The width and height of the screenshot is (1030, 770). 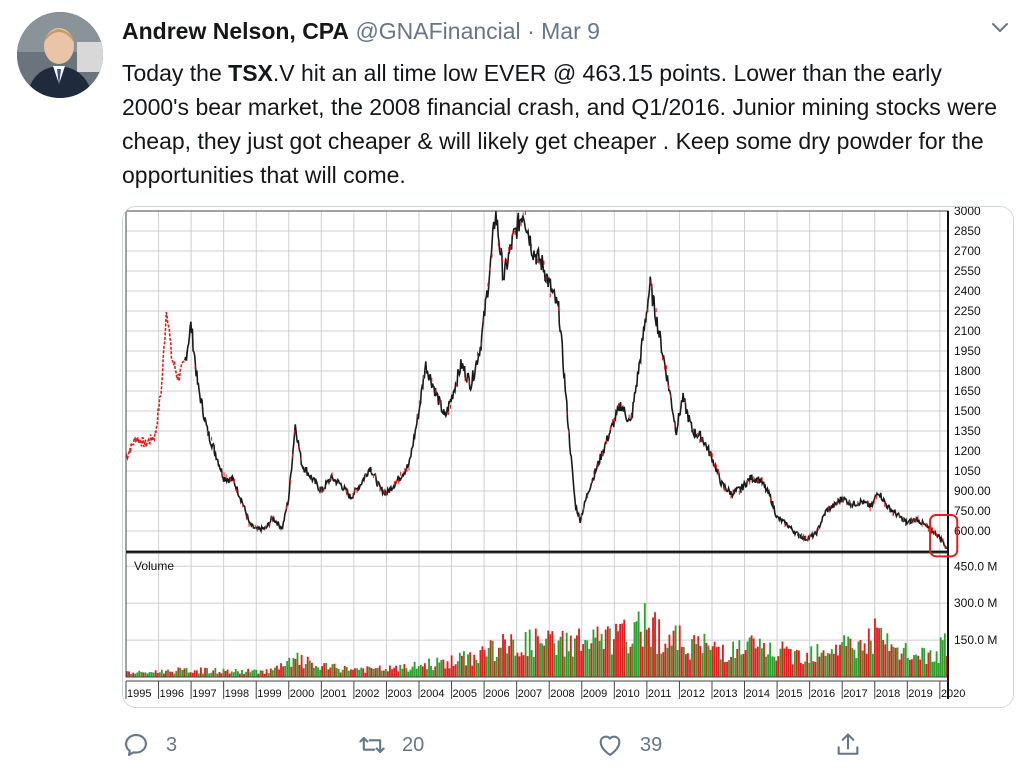 What do you see at coordinates (372, 745) in the screenshot?
I see `retweet-arrows-icon` at bounding box center [372, 745].